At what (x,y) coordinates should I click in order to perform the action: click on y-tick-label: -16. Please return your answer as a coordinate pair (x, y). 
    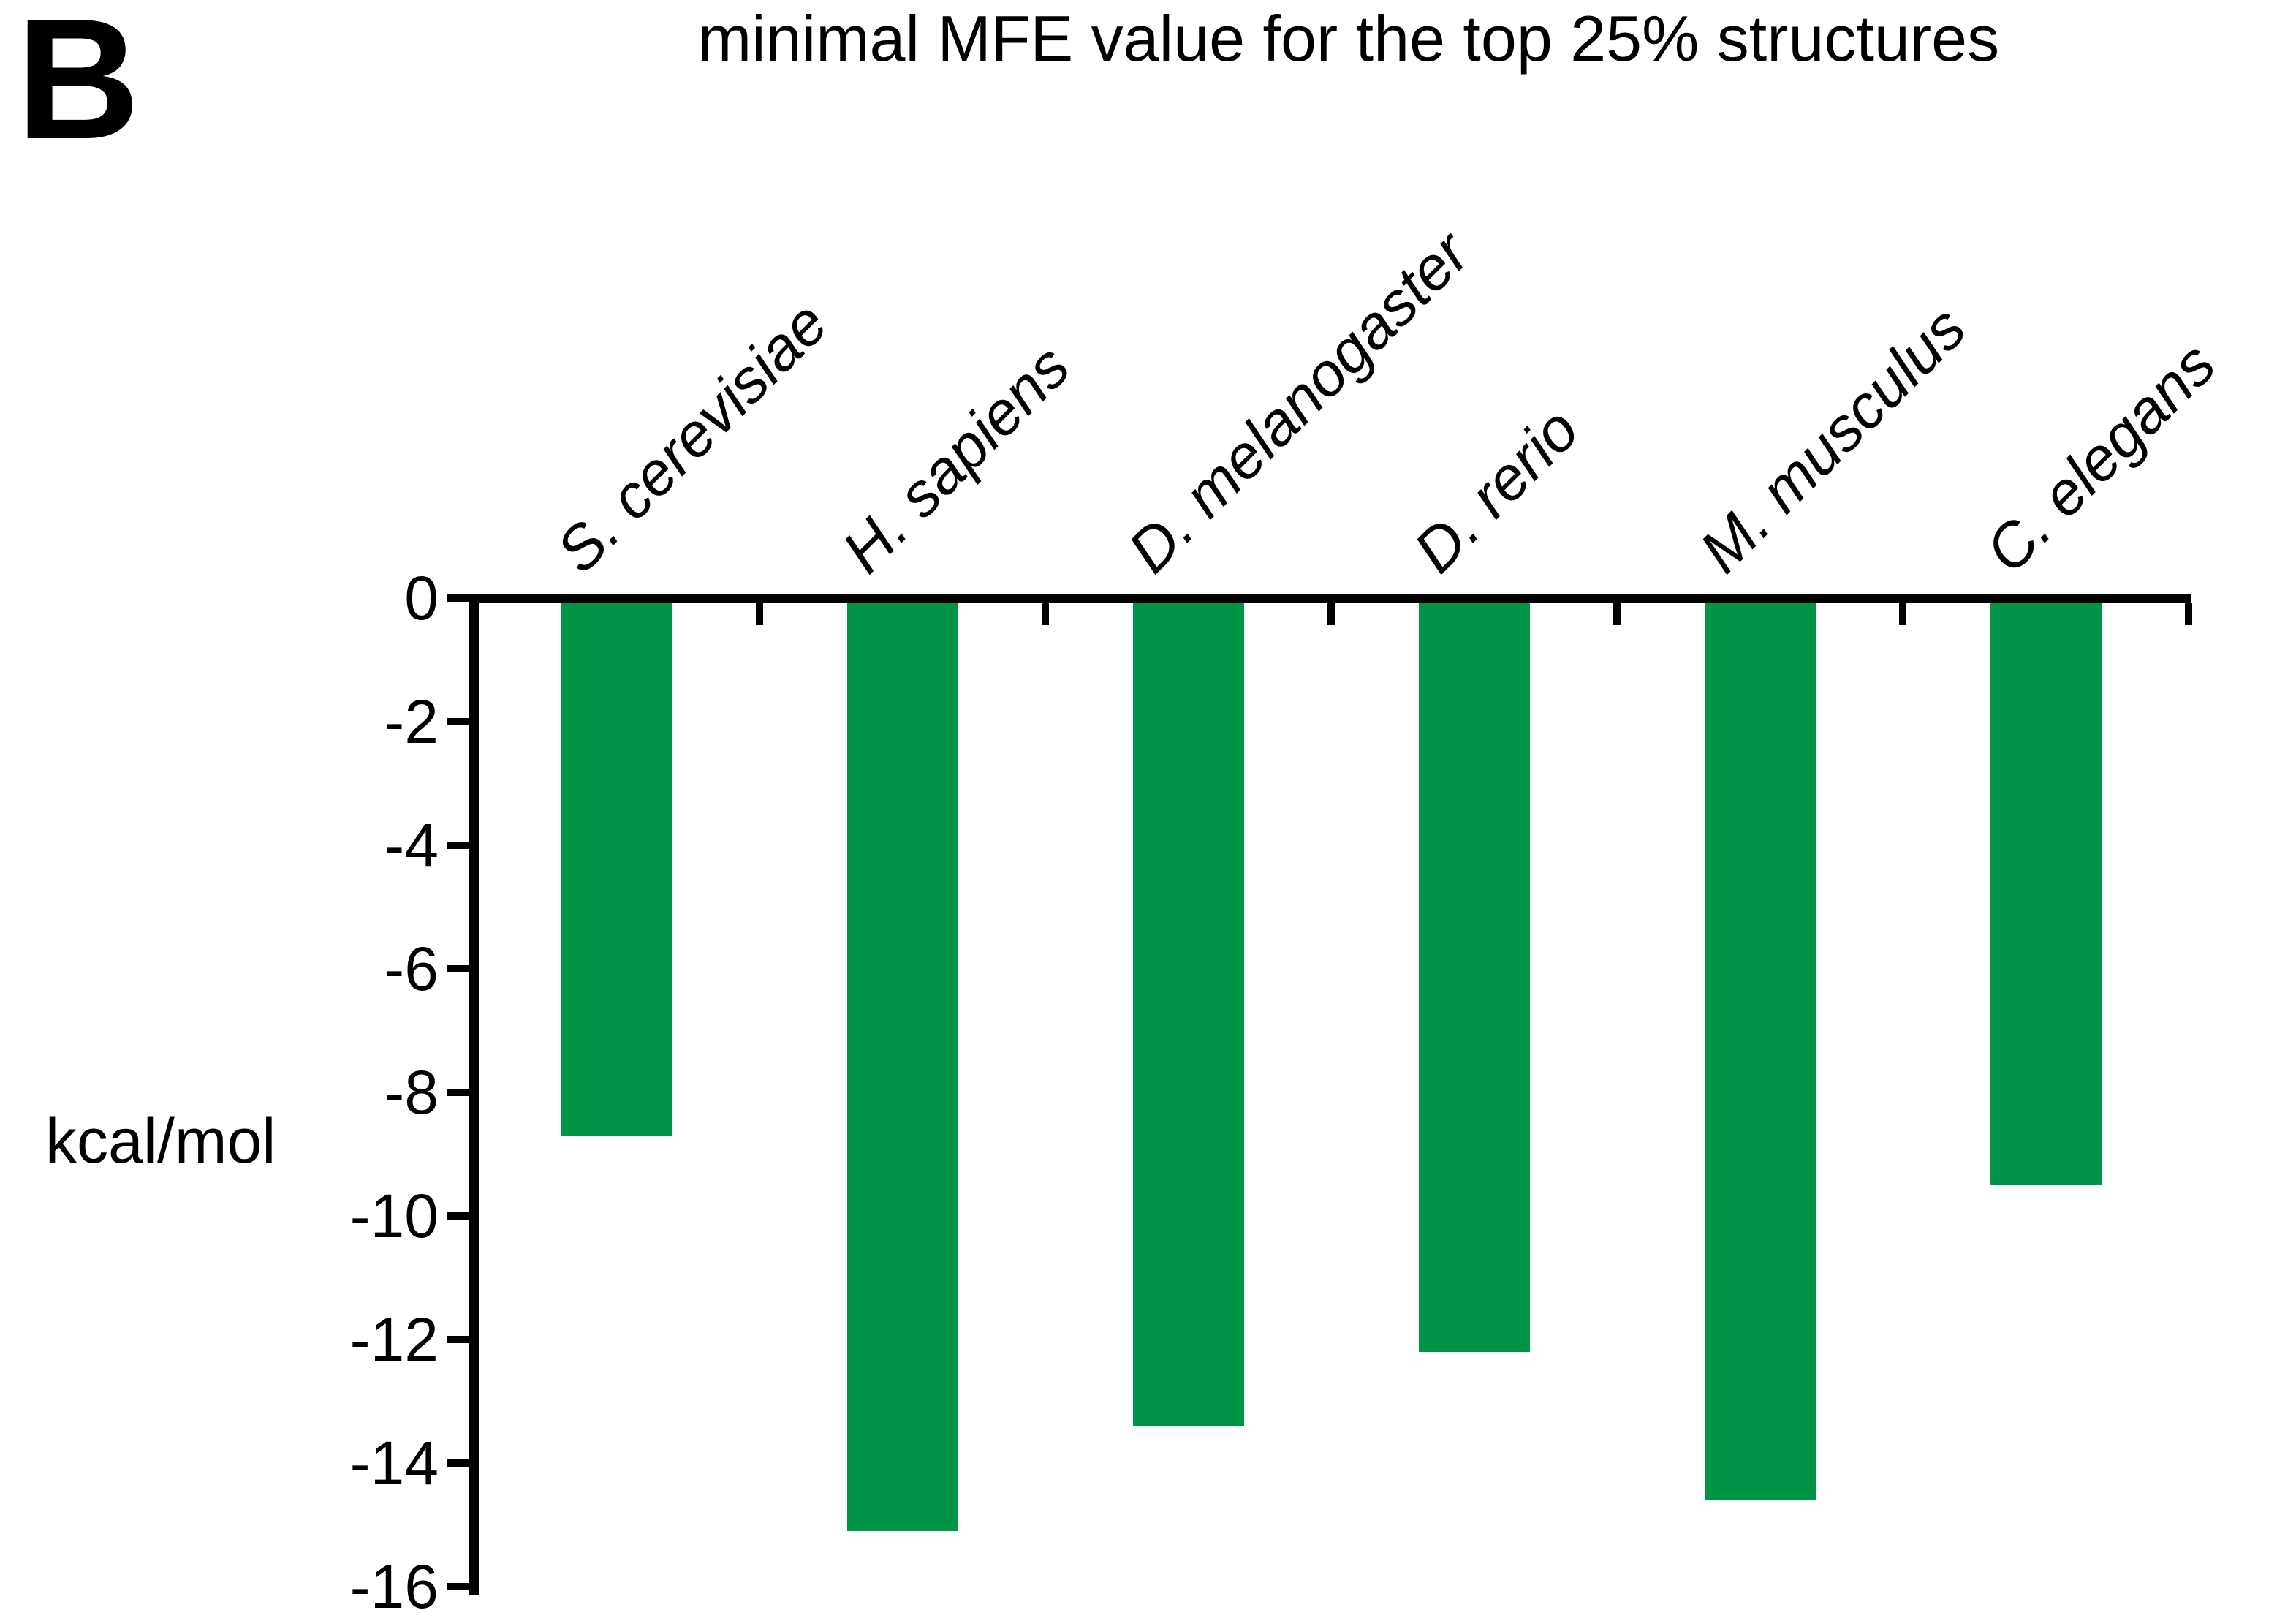
    Looking at the image, I should click on (394, 1586).